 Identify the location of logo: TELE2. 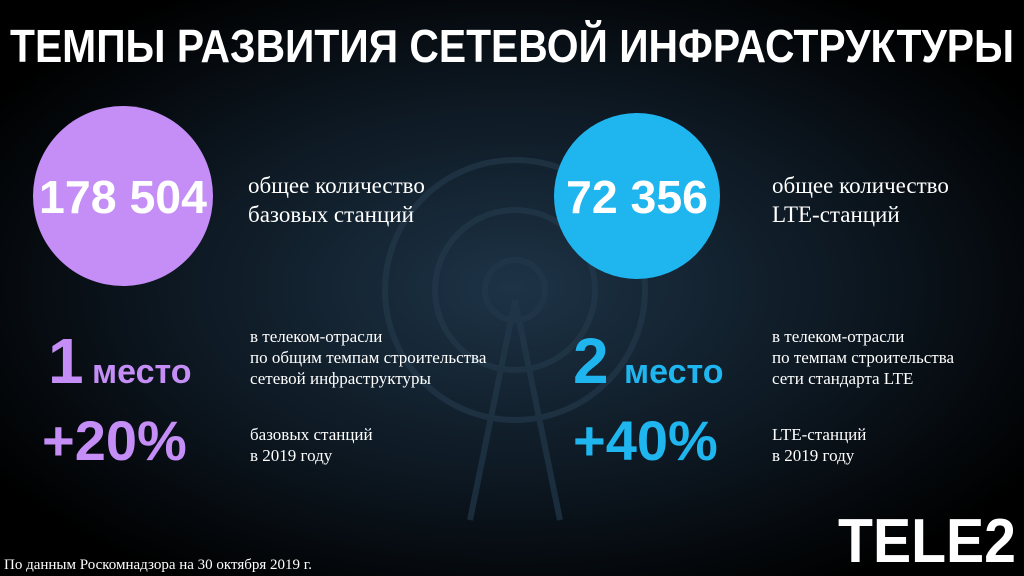
(927, 541).